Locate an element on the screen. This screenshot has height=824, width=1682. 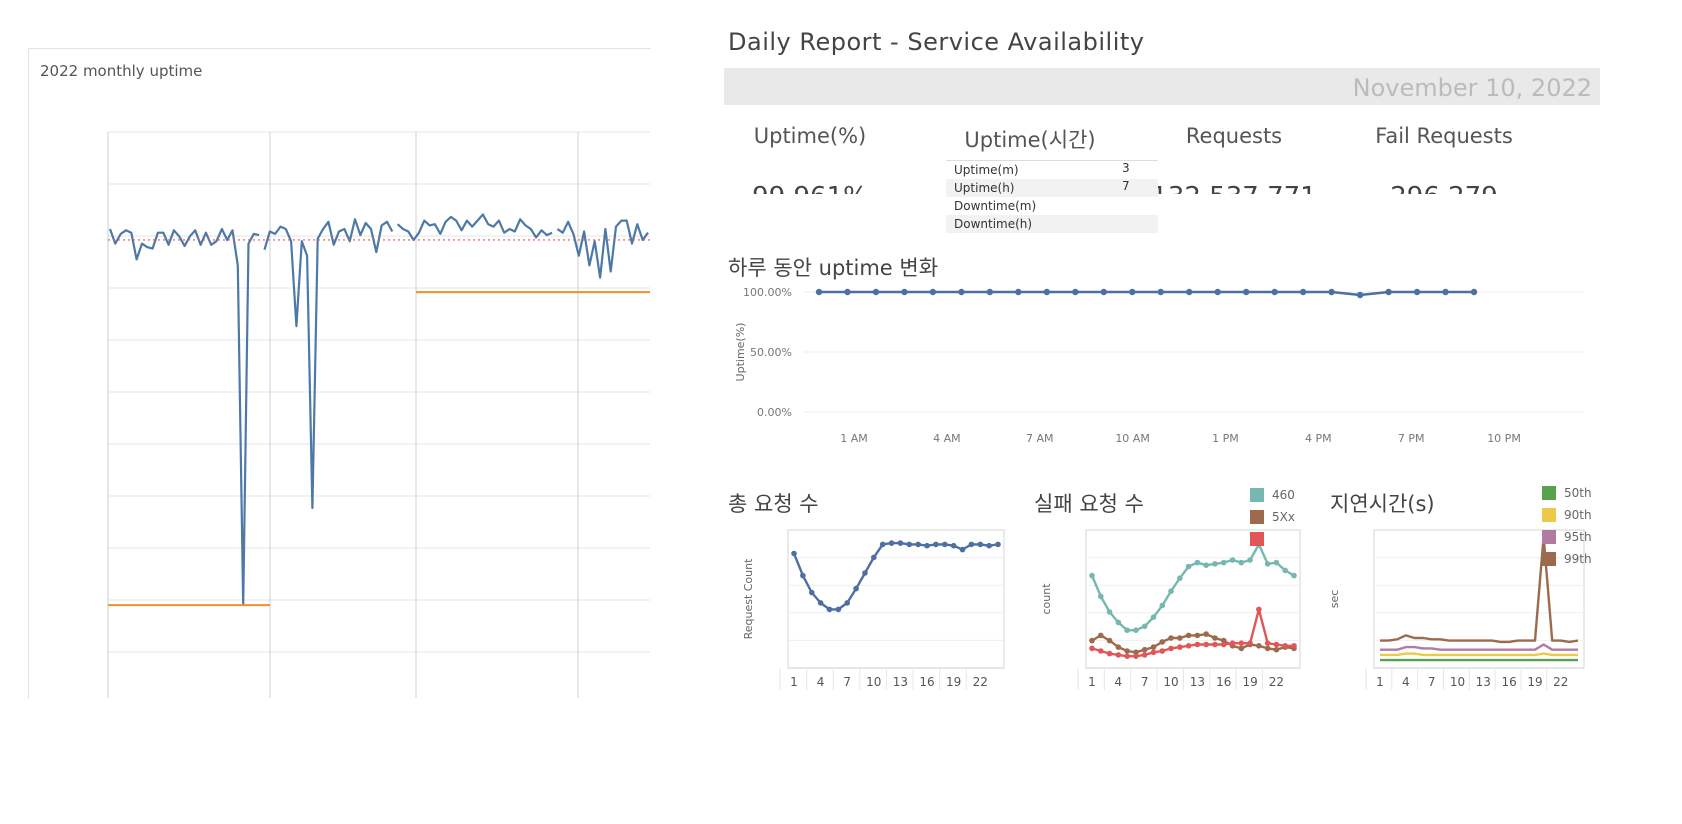
legend-label: 90th is located at coordinates (1578, 515).